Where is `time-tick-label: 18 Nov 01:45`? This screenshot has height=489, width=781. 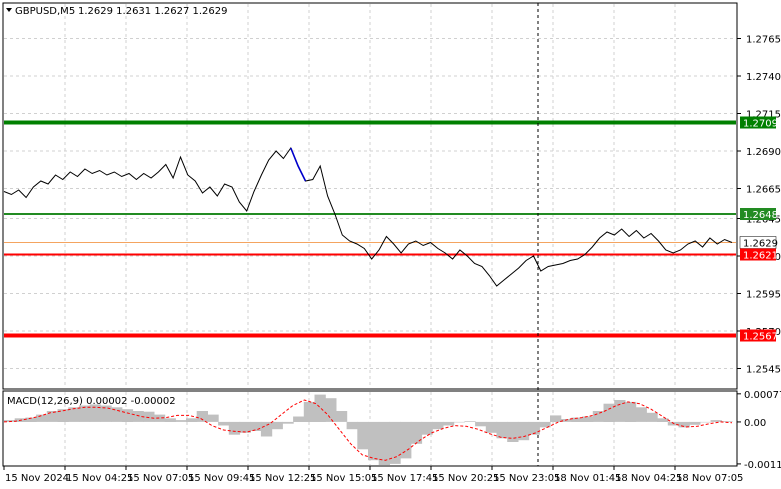
time-tick-label: 18 Nov 01:45 is located at coordinates (587, 478).